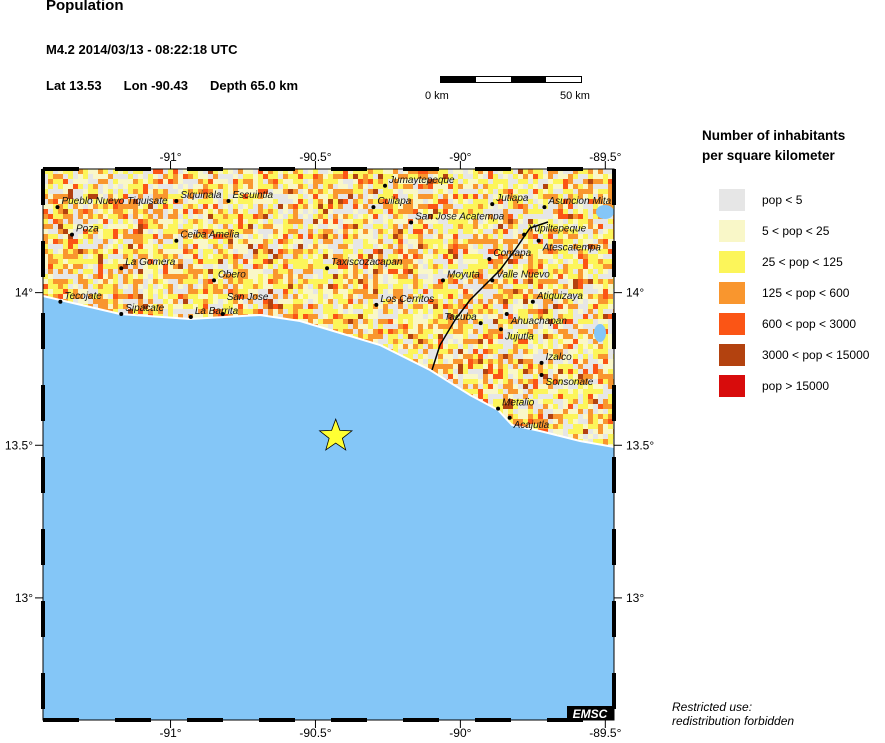  What do you see at coordinates (463, 274) in the screenshot?
I see `city-label: Moyuta` at bounding box center [463, 274].